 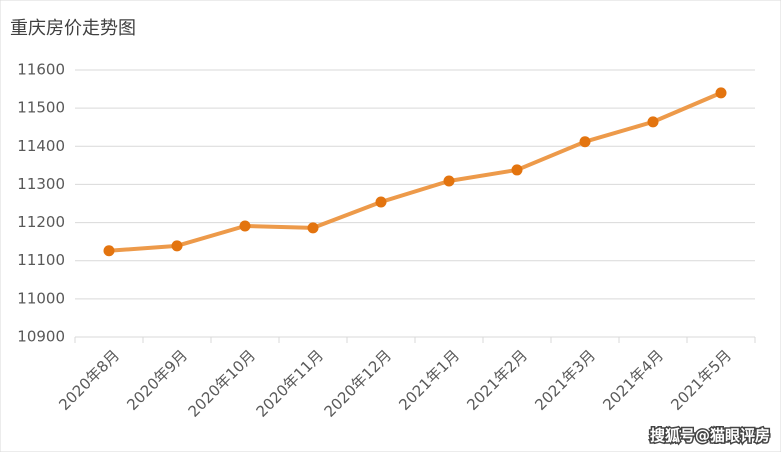 I want to click on y-tick-label: 11300, so click(x=41, y=184).